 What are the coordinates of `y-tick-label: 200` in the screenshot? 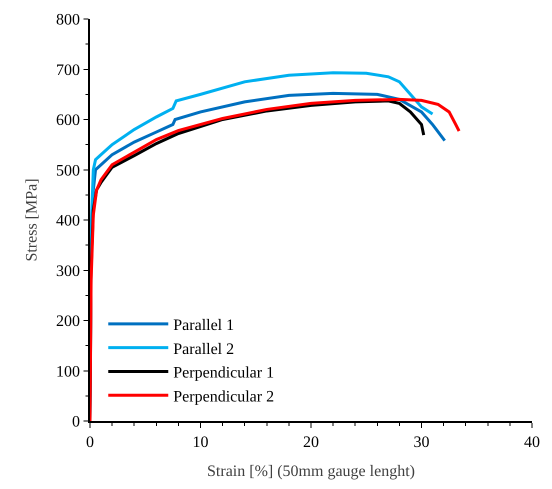 It's located at (68, 321).